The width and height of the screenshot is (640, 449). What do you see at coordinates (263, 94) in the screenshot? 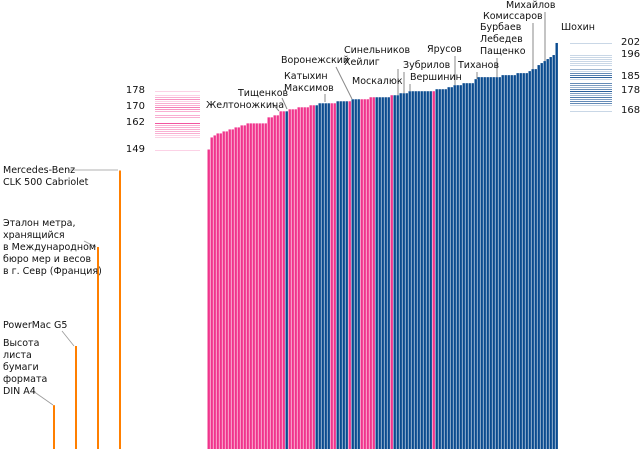
I see `person-label: Тищенков` at bounding box center [263, 94].